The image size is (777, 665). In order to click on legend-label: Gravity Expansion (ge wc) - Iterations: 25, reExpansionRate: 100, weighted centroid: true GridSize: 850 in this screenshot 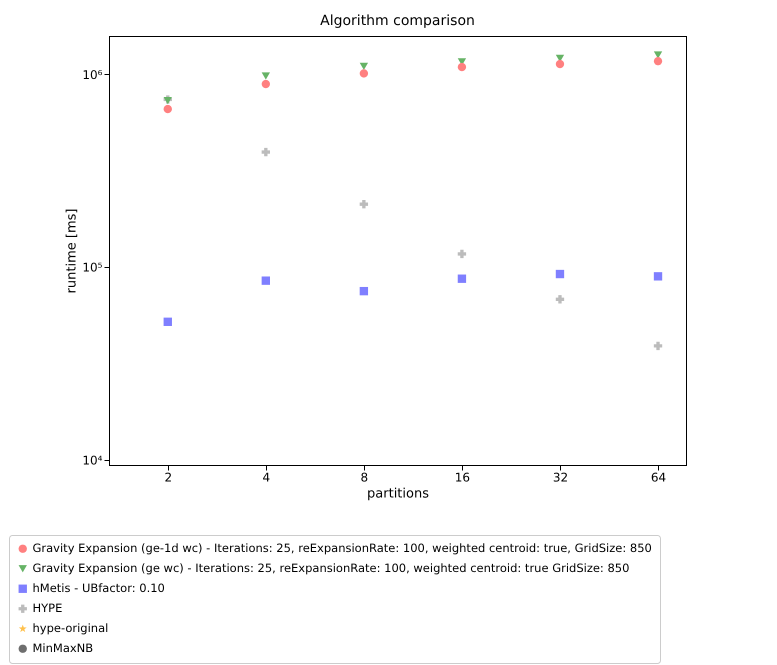, I will do `click(331, 567)`.